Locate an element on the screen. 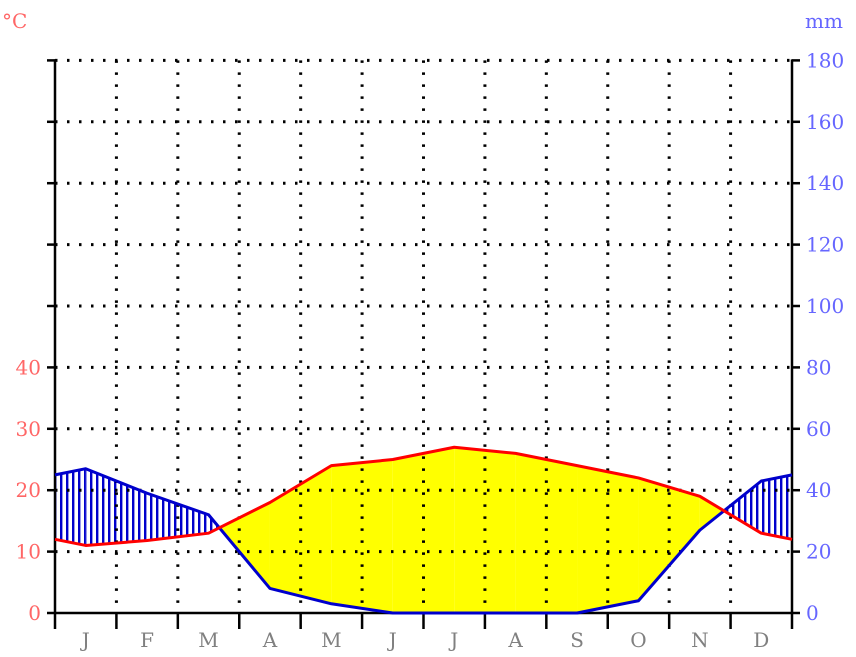  right-tick-label: 180 is located at coordinates (825, 60).